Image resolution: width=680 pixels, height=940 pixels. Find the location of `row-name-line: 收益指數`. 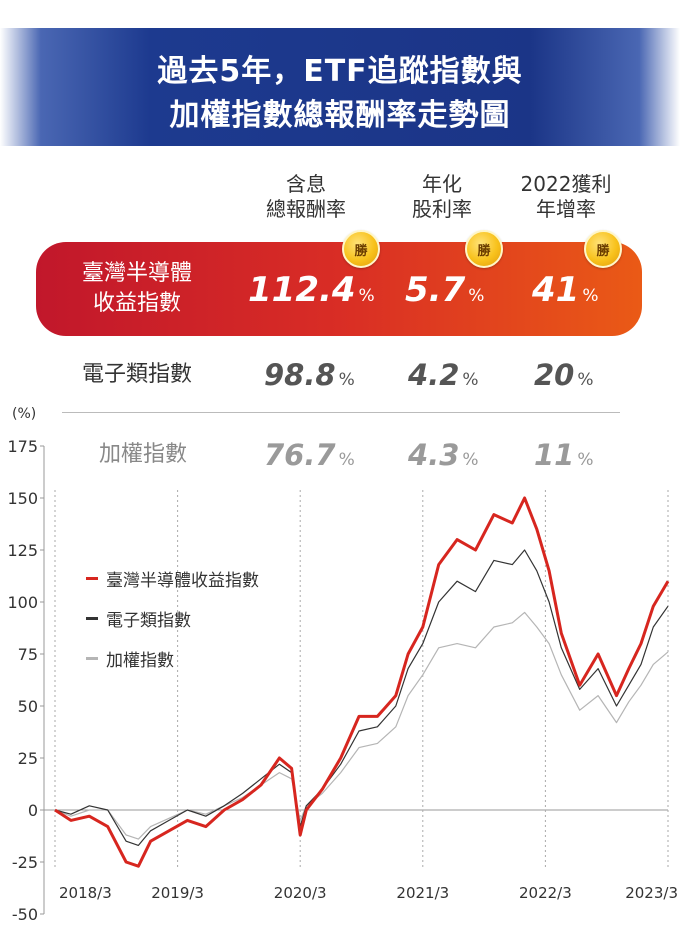

row-name-line: 收益指數 is located at coordinates (136, 303).